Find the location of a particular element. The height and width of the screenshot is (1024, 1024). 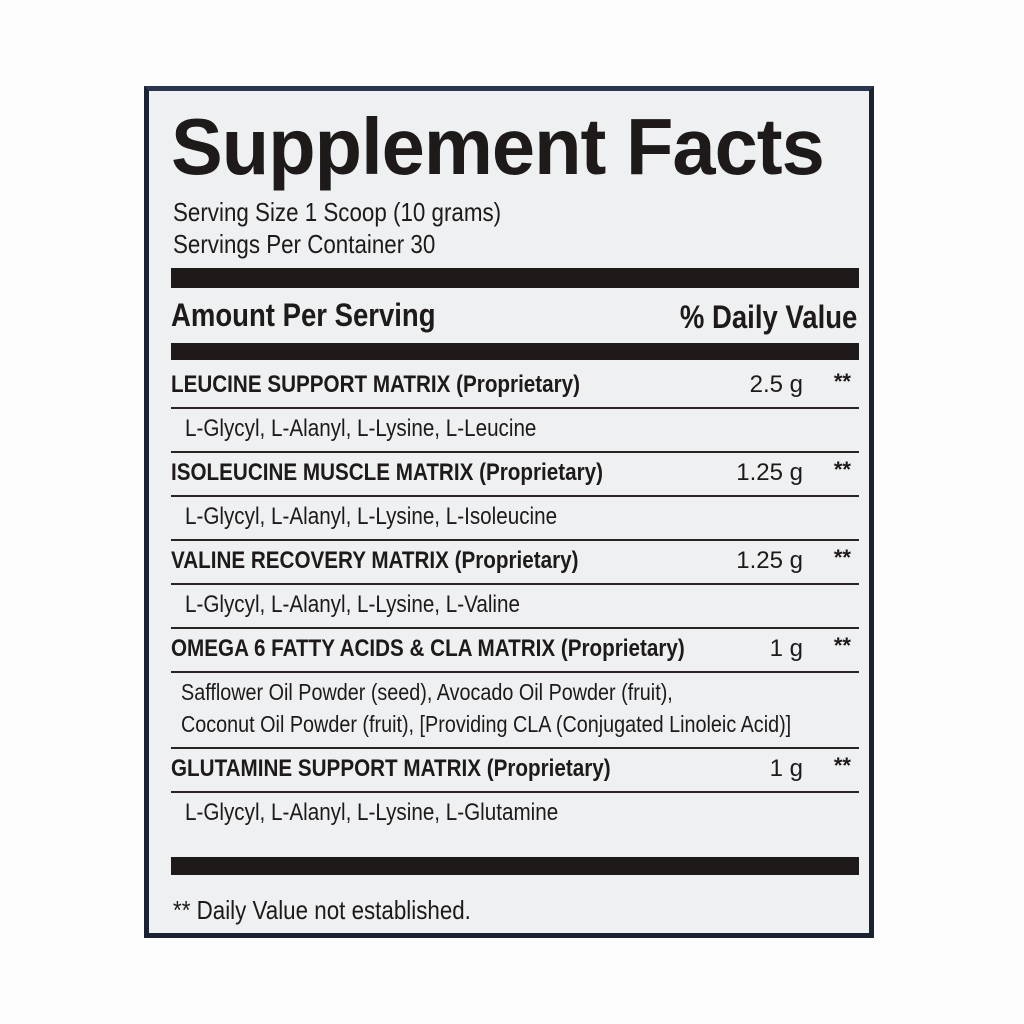

servings-per-container: Servings Per Container 30 is located at coordinates (304, 244).